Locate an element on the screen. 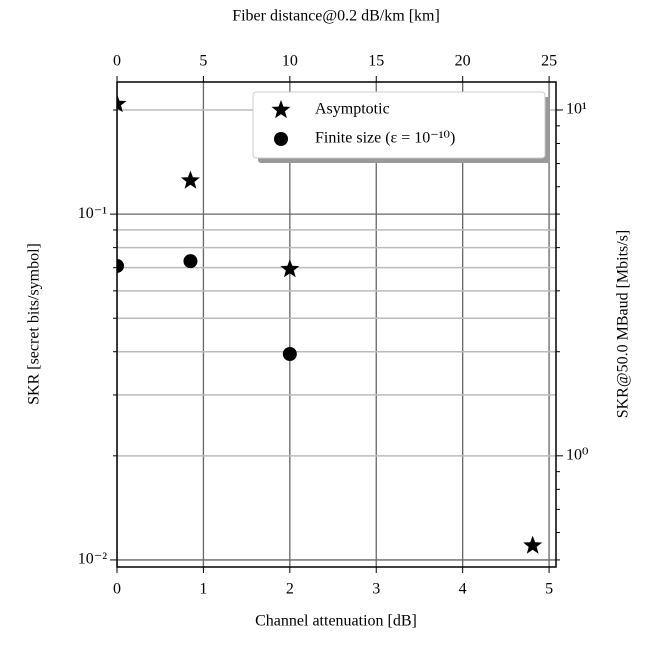 This screenshot has height=661, width=656. x-tick-label: 5 is located at coordinates (549, 589).